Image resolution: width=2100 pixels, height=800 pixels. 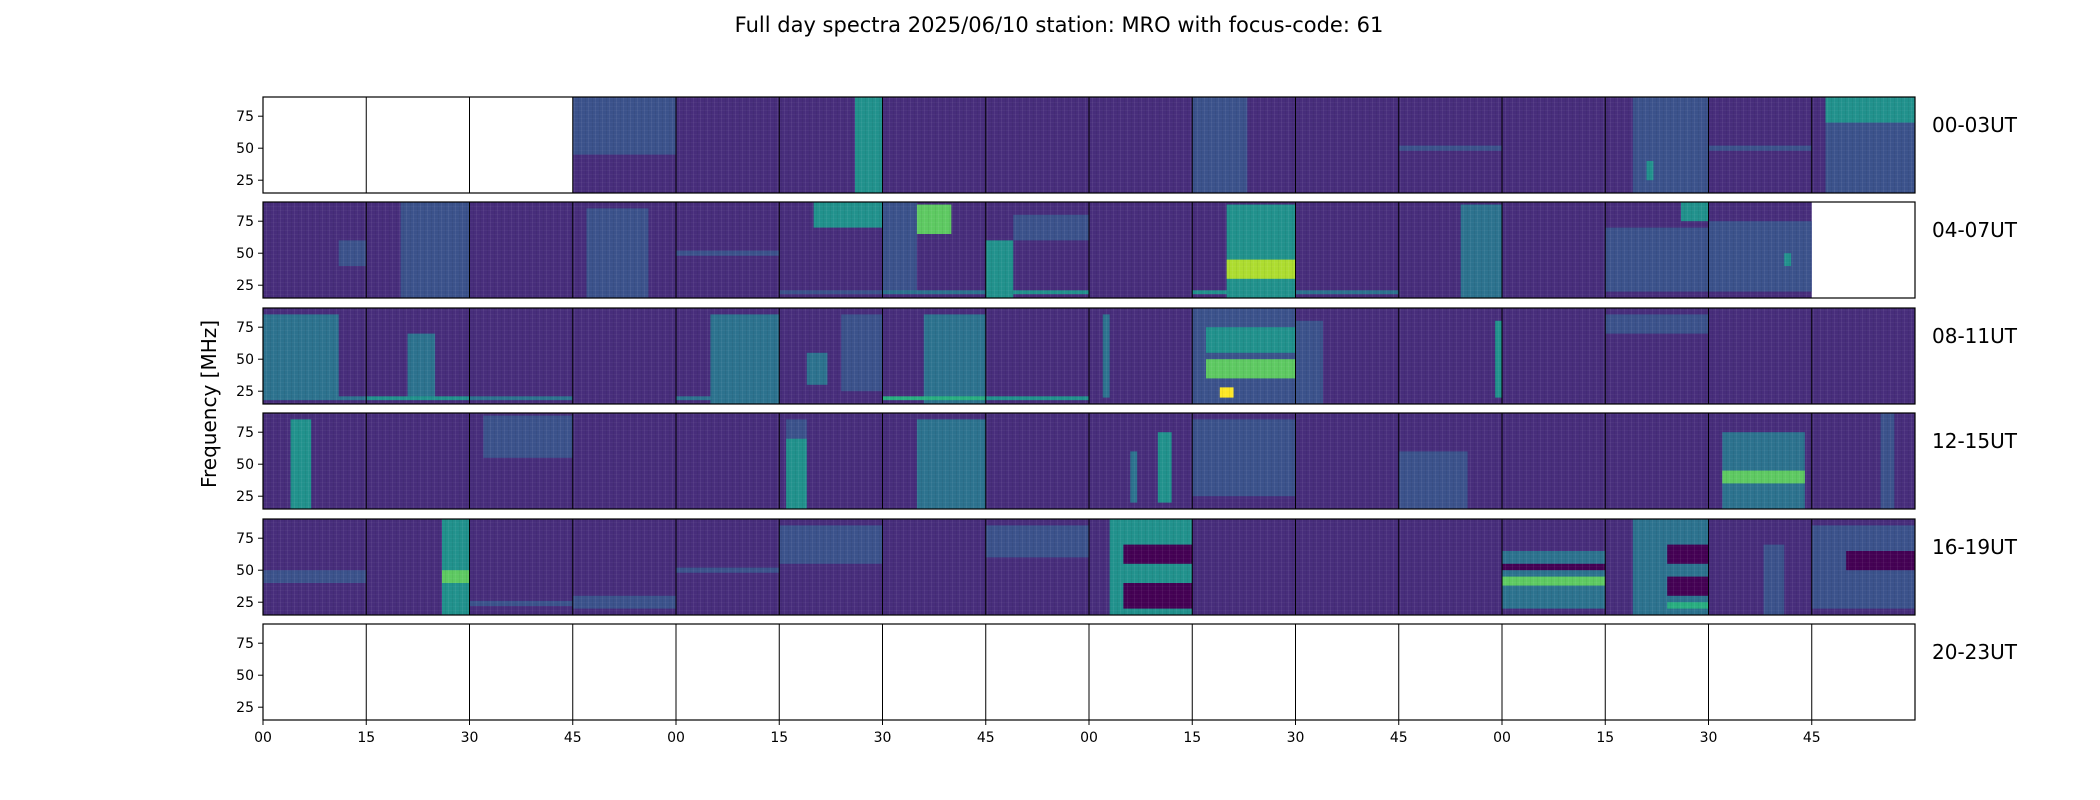 I want to click on spectra-row-16-19UT: 75 50 25 16-19UT, so click(x=1127, y=567).